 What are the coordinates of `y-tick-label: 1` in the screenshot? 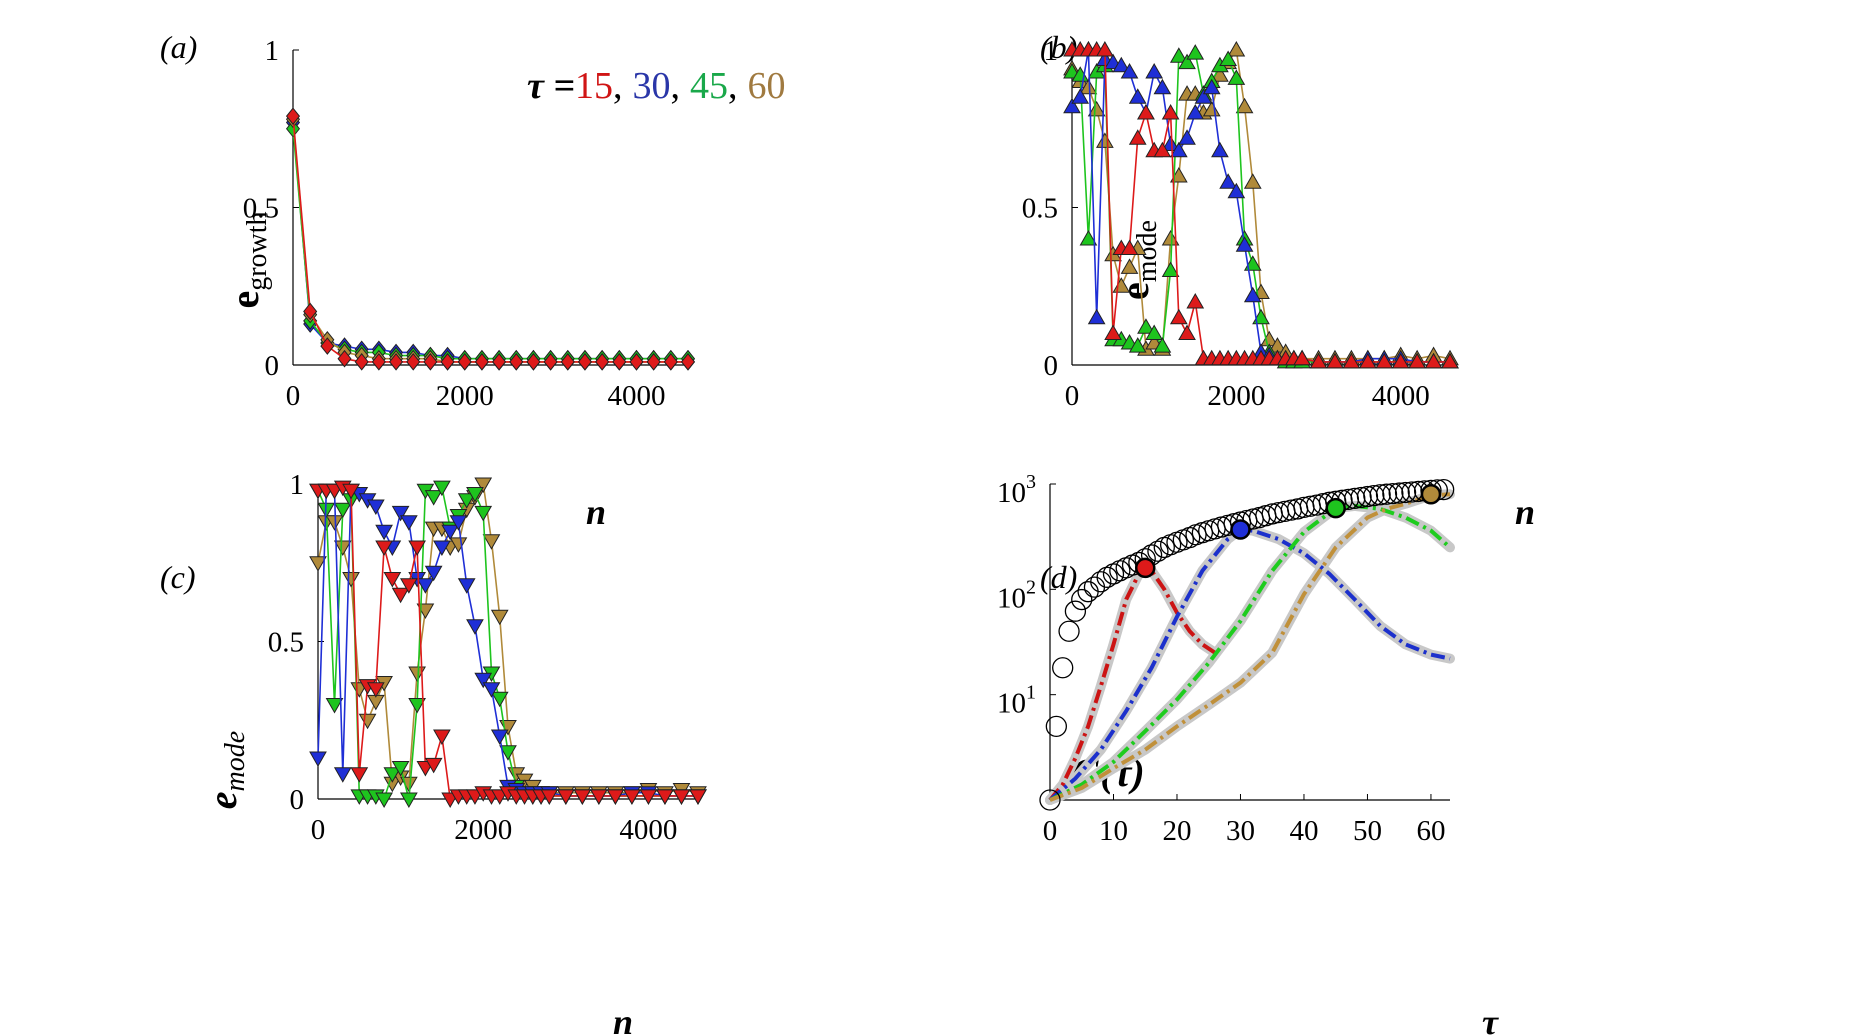 It's located at (272, 51).